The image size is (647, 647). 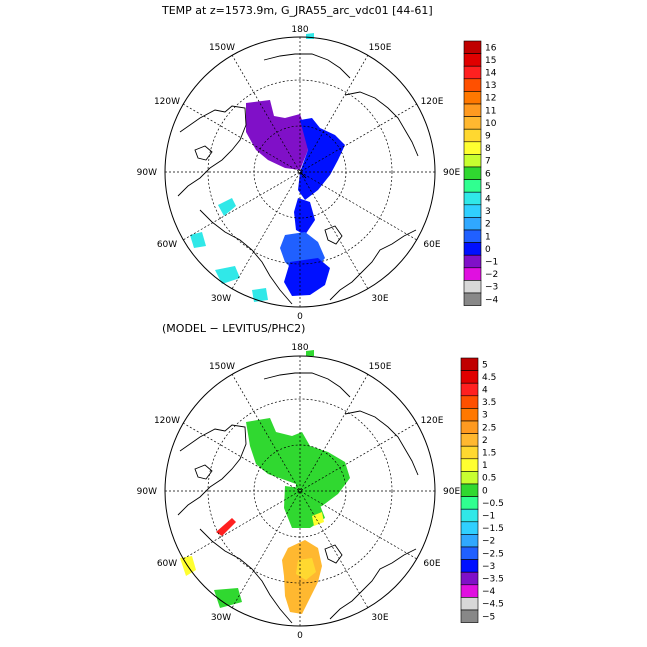 What do you see at coordinates (489, 592) in the screenshot?
I see `bottom-colorbar-label: −4` at bounding box center [489, 592].